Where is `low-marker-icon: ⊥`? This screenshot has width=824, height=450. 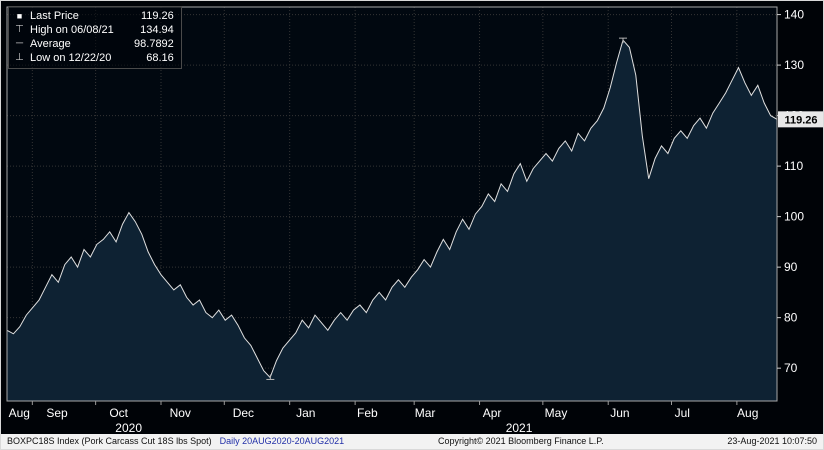 low-marker-icon: ⊥ is located at coordinates (19, 57).